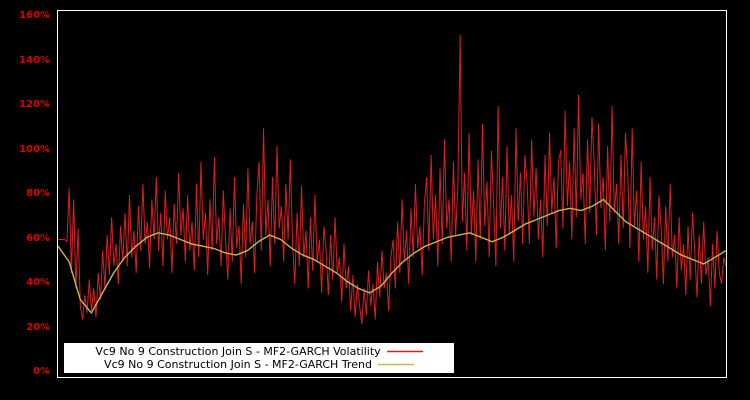 This screenshot has height=400, width=750. Describe the element at coordinates (395, 364) in the screenshot. I see `legend-line-sample-trend` at that location.